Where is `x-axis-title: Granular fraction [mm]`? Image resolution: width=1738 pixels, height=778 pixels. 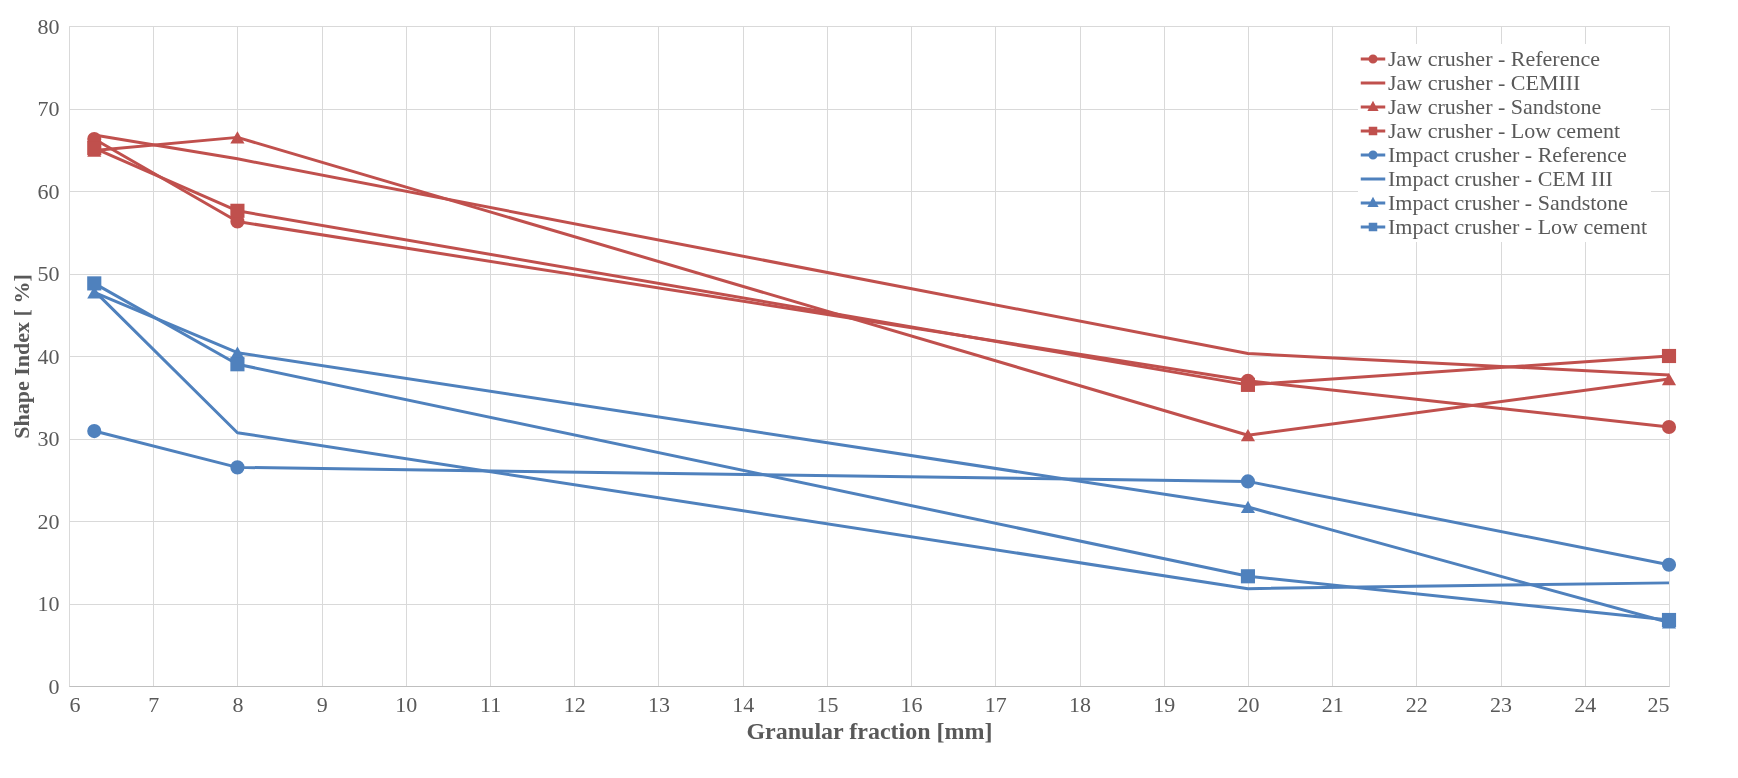
x-axis-title: Granular fraction [mm] is located at coordinates (869, 730).